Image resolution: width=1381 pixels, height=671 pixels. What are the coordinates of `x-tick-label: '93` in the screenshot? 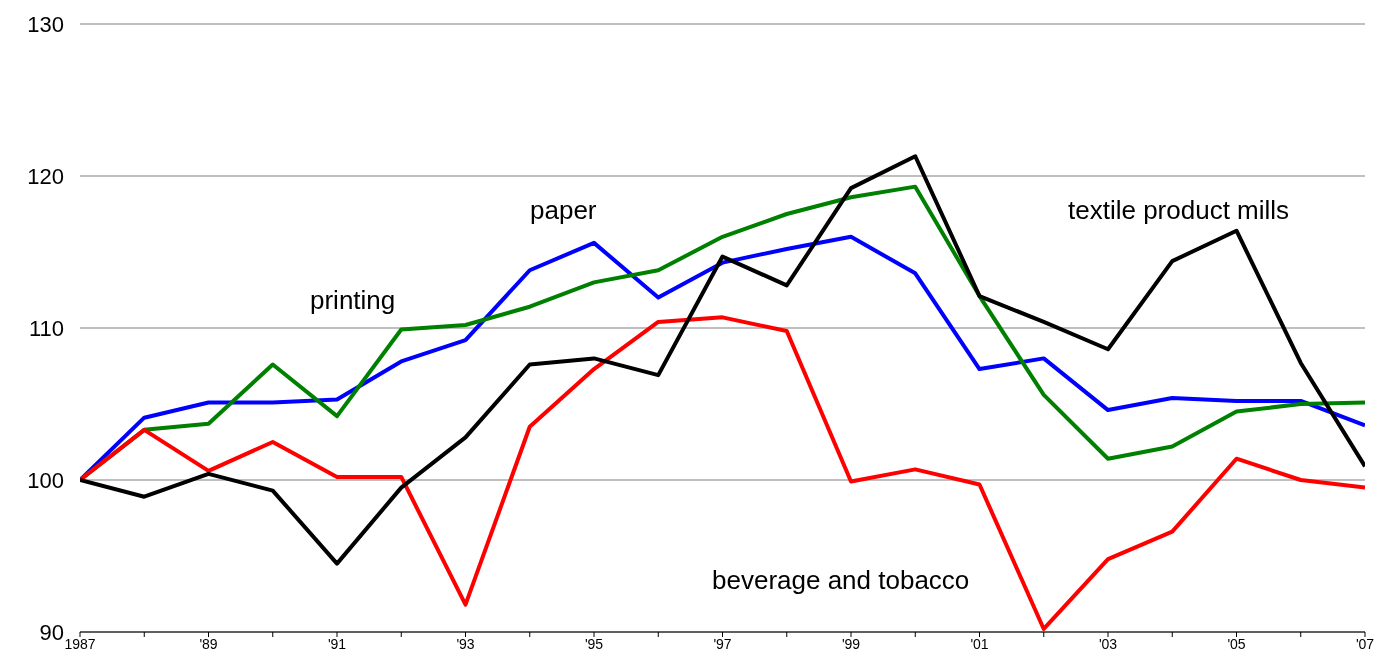 It's located at (465, 643).